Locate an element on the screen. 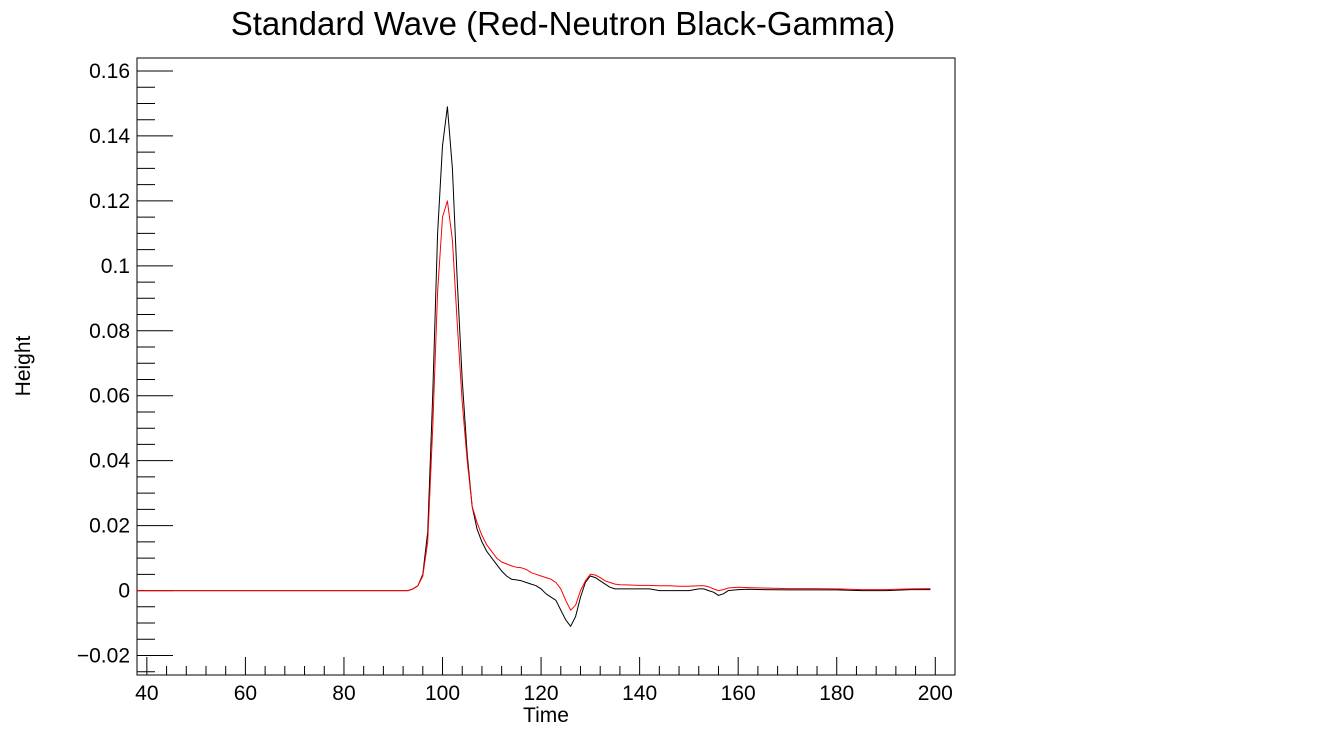  y-tick-label: 0.16 is located at coordinates (109, 71).